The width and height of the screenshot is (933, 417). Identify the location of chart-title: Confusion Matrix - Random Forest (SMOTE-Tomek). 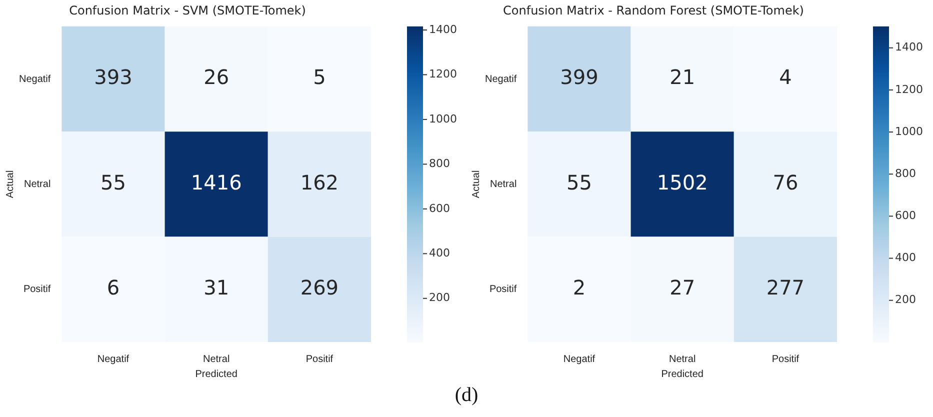
(653, 10).